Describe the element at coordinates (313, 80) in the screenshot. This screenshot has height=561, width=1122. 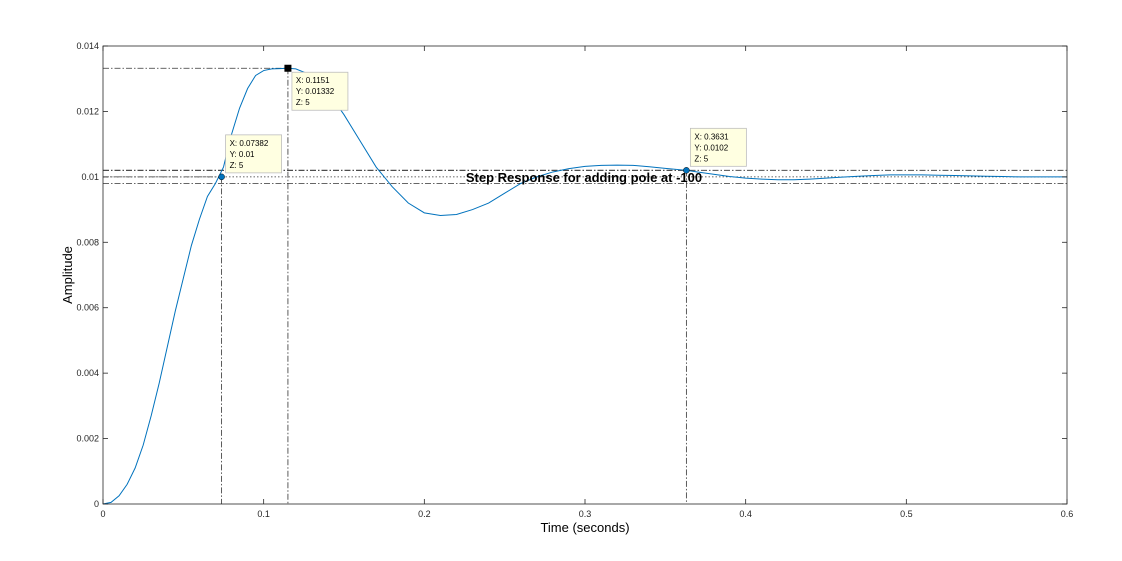
I see `datatip-text-line: X: 0.1151` at that location.